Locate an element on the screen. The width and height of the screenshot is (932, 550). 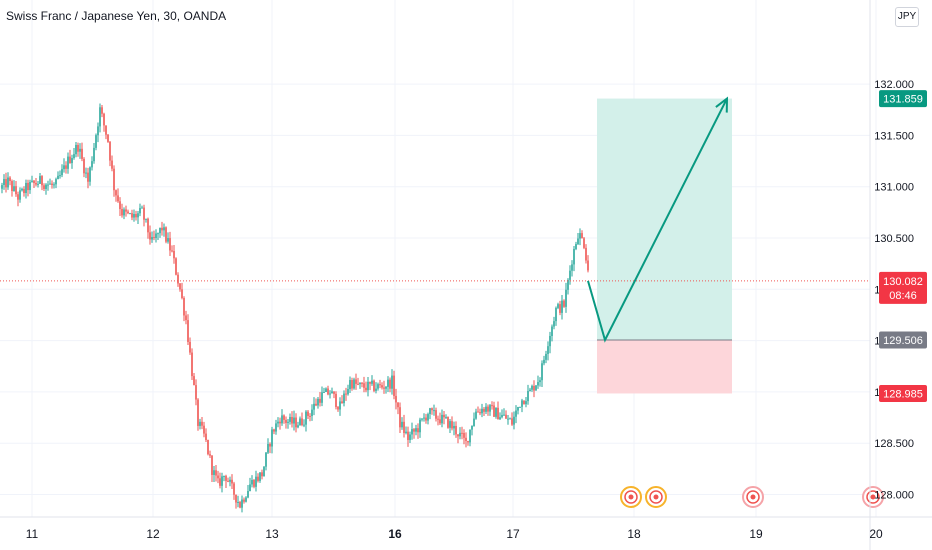
price-tick-label: 128.000 is located at coordinates (894, 496).